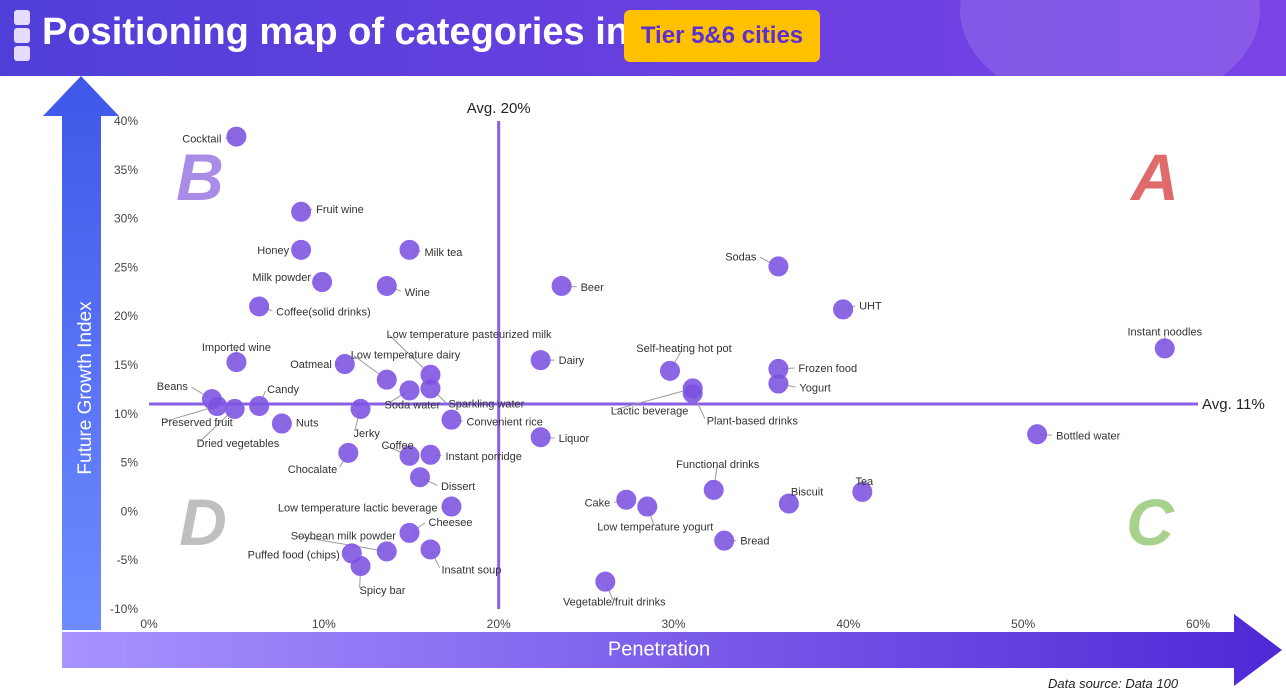 The height and width of the screenshot is (700, 1286). I want to click on leader-low-temperature-dairy, so click(368, 366).